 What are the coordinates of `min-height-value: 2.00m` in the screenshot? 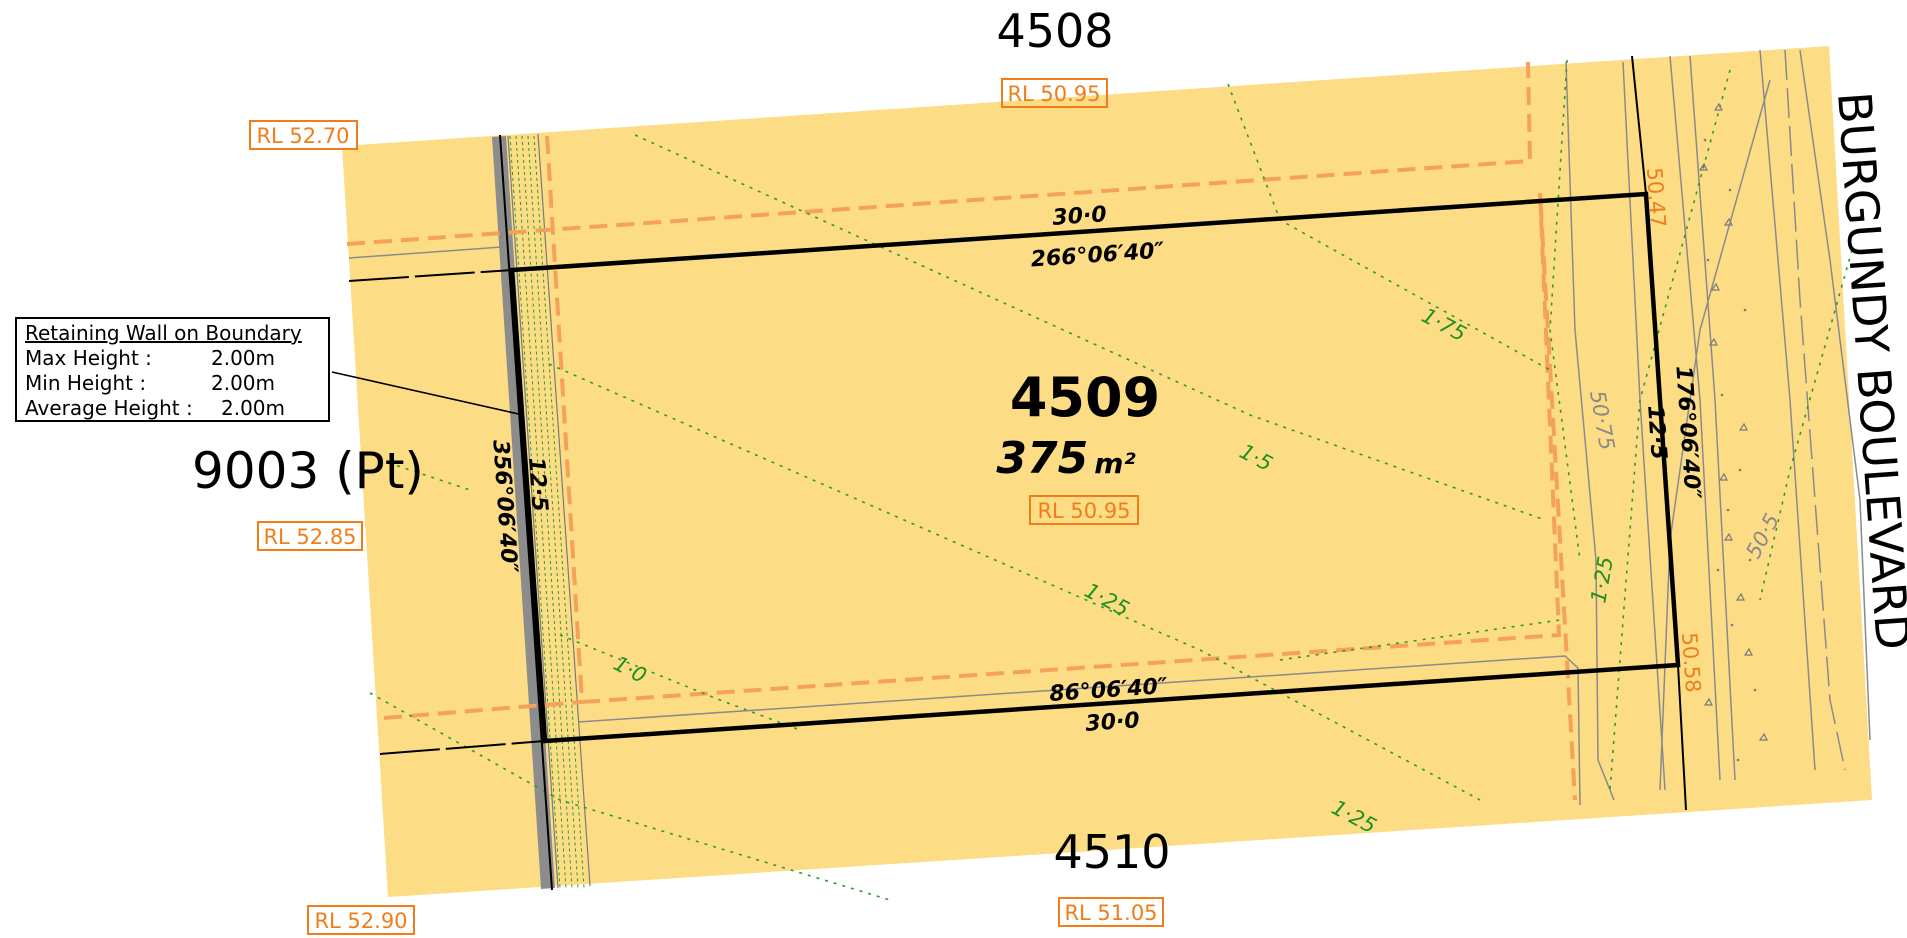 It's located at (243, 383).